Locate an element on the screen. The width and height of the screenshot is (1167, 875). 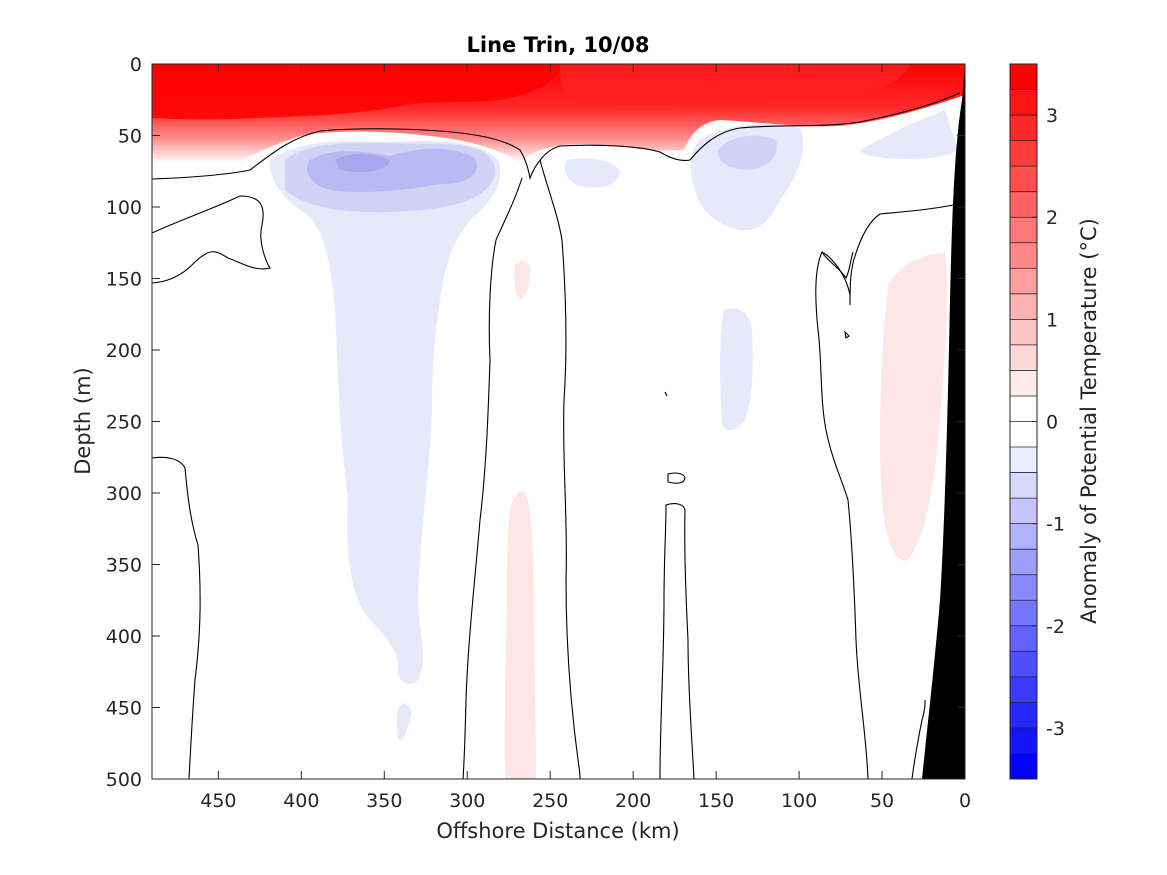
x-tick-label: 150 is located at coordinates (716, 801).